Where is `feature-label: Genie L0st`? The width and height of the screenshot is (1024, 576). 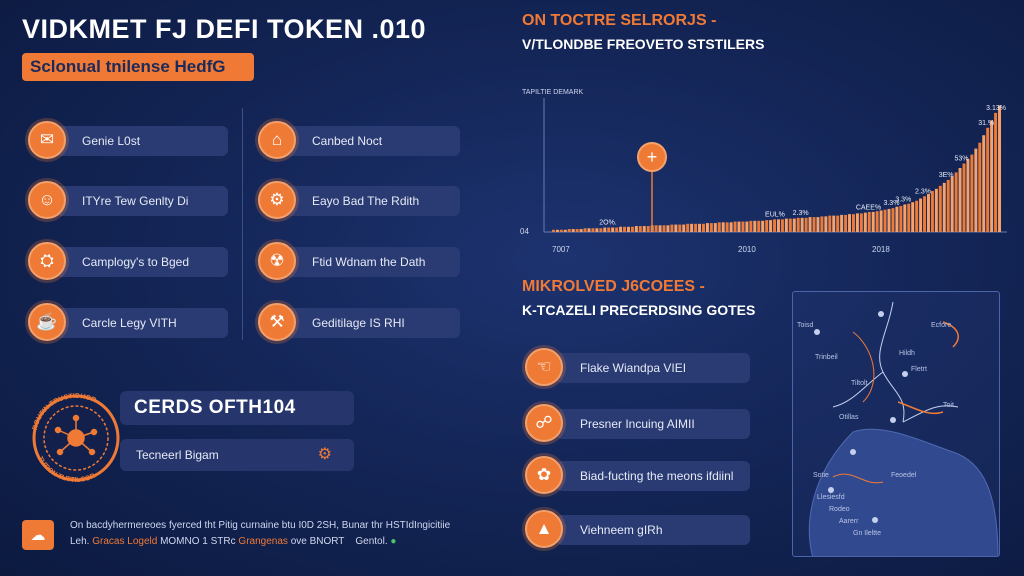
feature-label: Genie L0st is located at coordinates (111, 141).